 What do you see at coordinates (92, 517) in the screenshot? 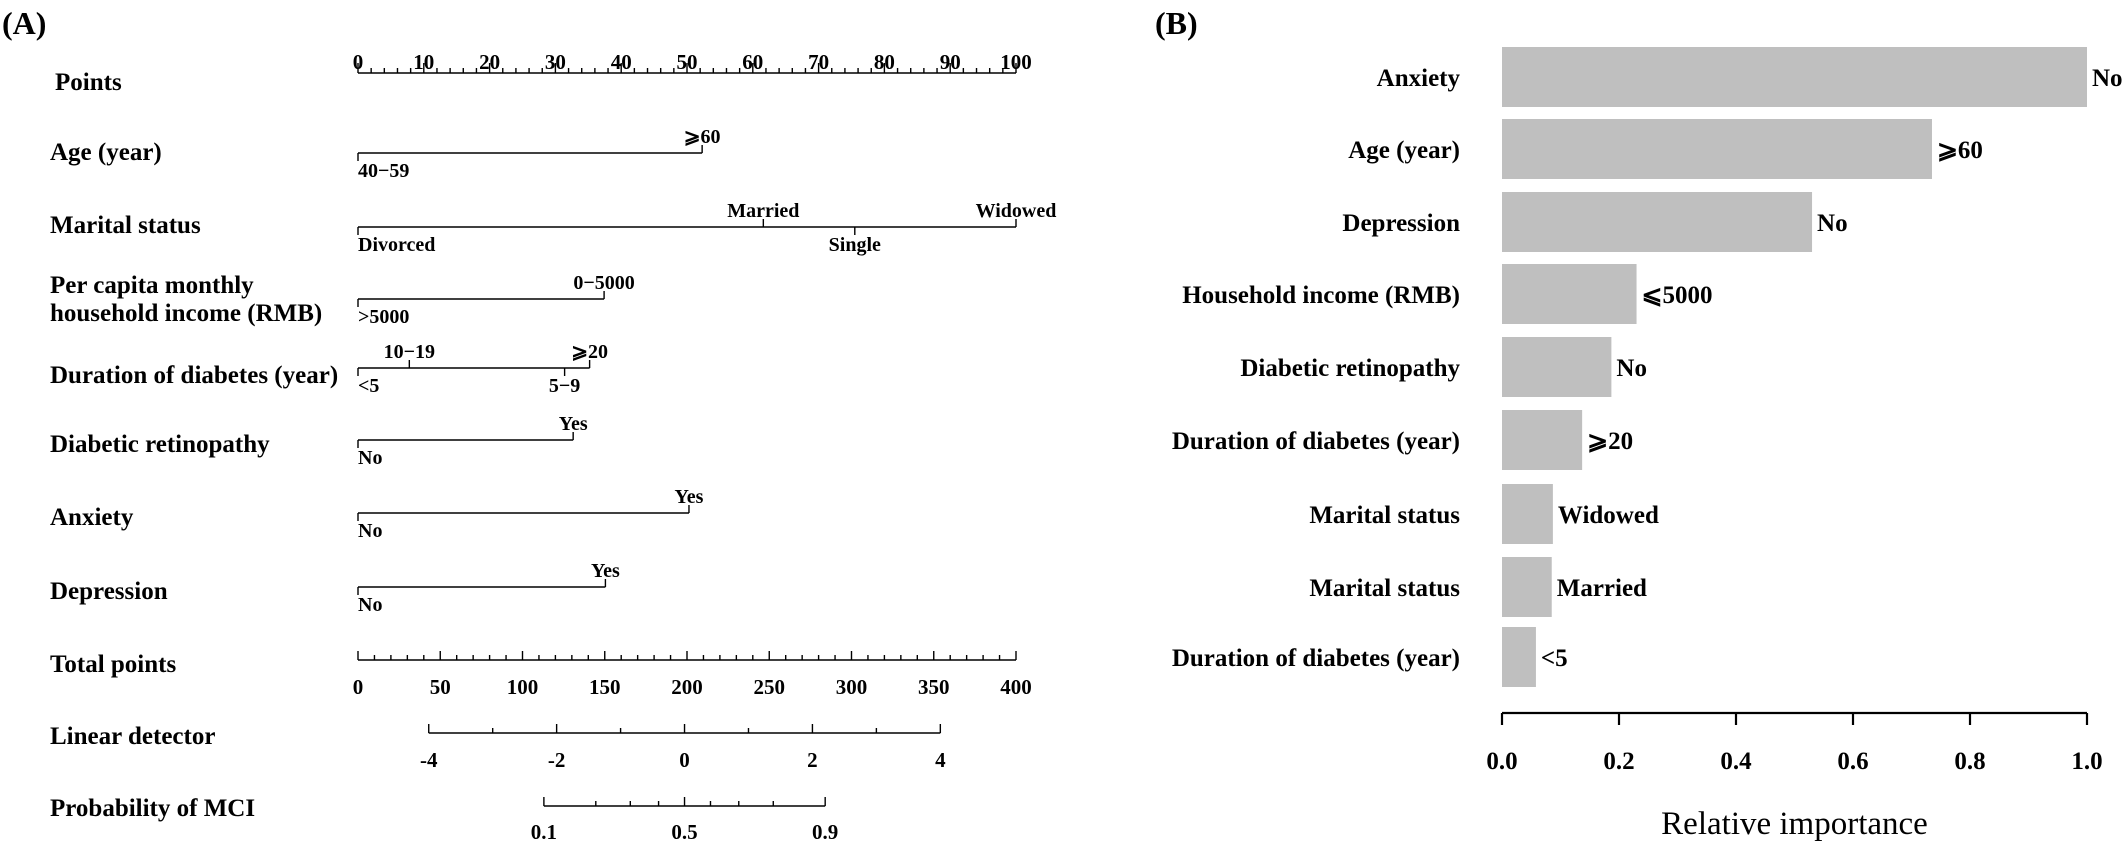
I see `variable-label: Anxiety` at bounding box center [92, 517].